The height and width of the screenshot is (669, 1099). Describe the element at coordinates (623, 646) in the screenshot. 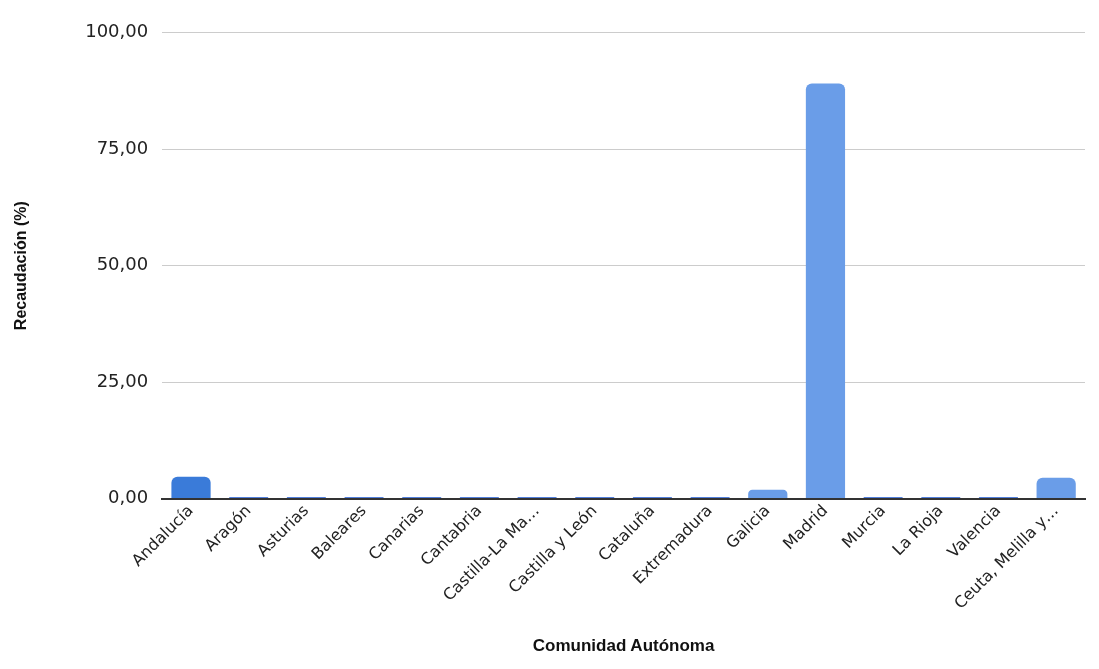

I see `x-axis-title: Comunidad Autónoma` at that location.